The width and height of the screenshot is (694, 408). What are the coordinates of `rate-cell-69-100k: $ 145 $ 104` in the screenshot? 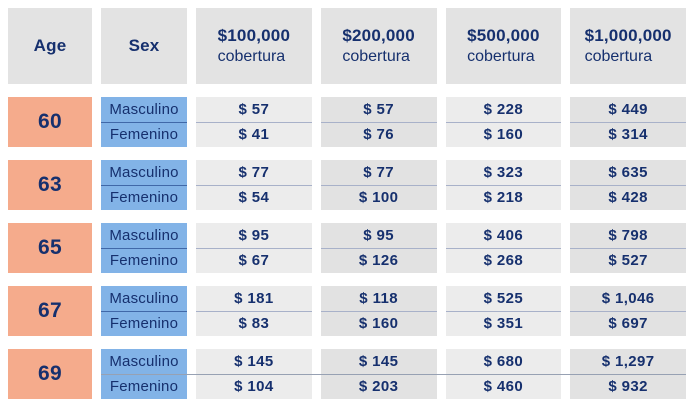 It's located at (254, 374).